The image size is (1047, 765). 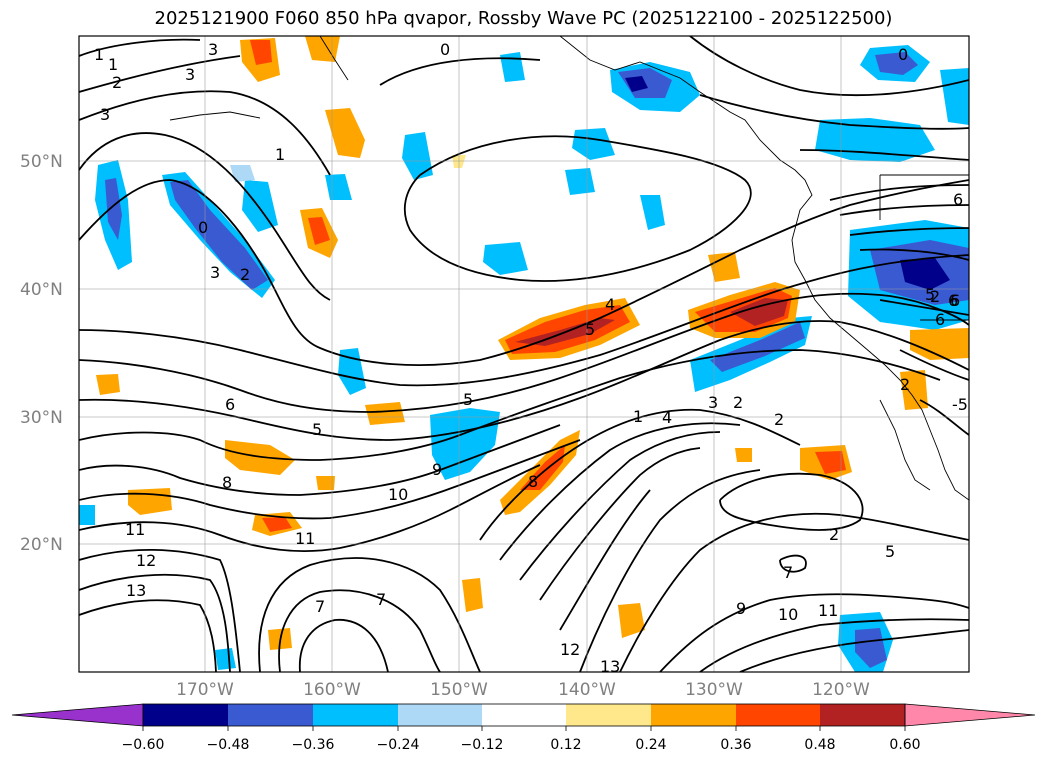 I want to click on colorbar-tick: −0.12, so click(x=482, y=745).